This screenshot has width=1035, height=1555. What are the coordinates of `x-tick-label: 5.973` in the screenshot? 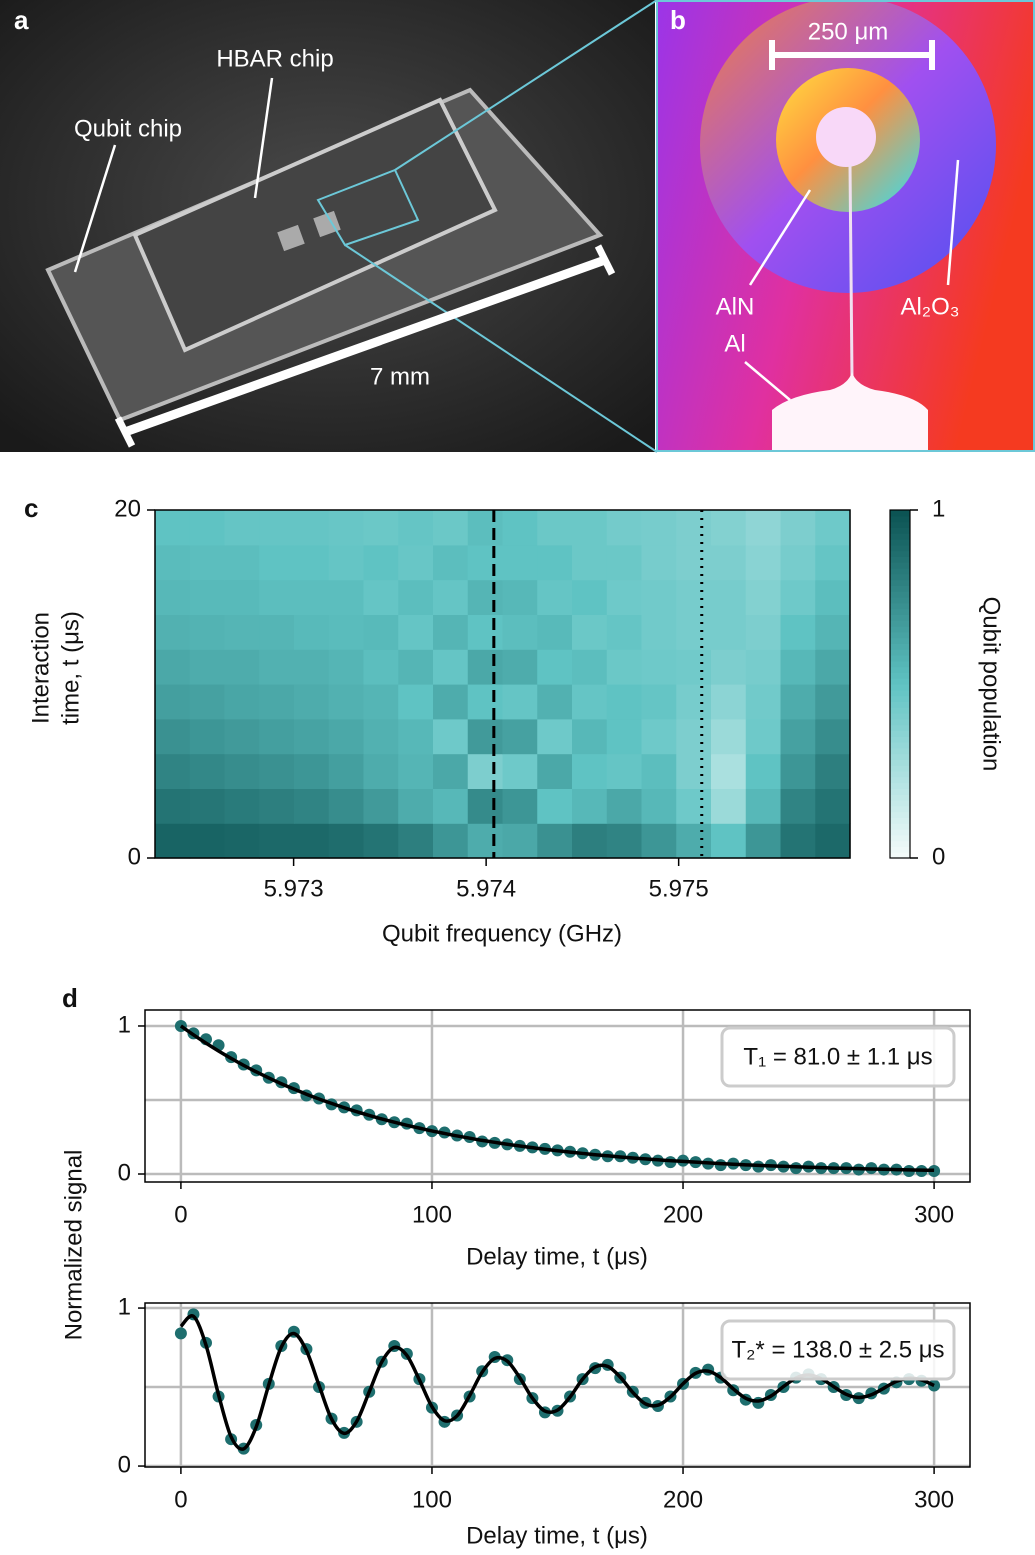 It's located at (294, 888).